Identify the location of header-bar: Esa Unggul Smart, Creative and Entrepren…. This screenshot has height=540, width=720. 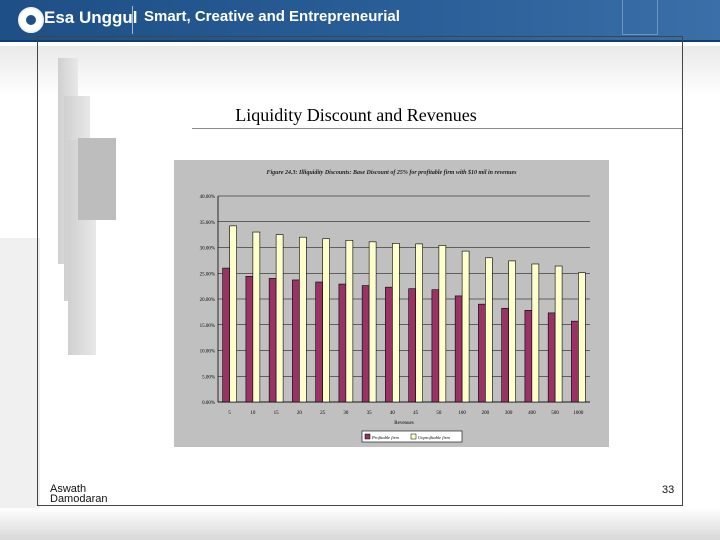
(360, 20).